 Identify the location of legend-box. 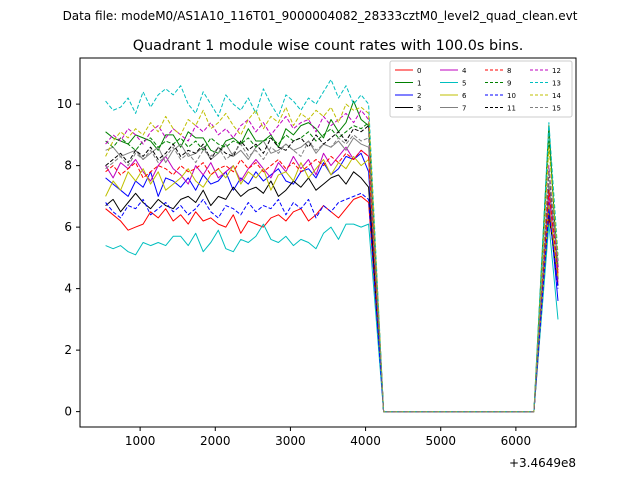
(481, 89).